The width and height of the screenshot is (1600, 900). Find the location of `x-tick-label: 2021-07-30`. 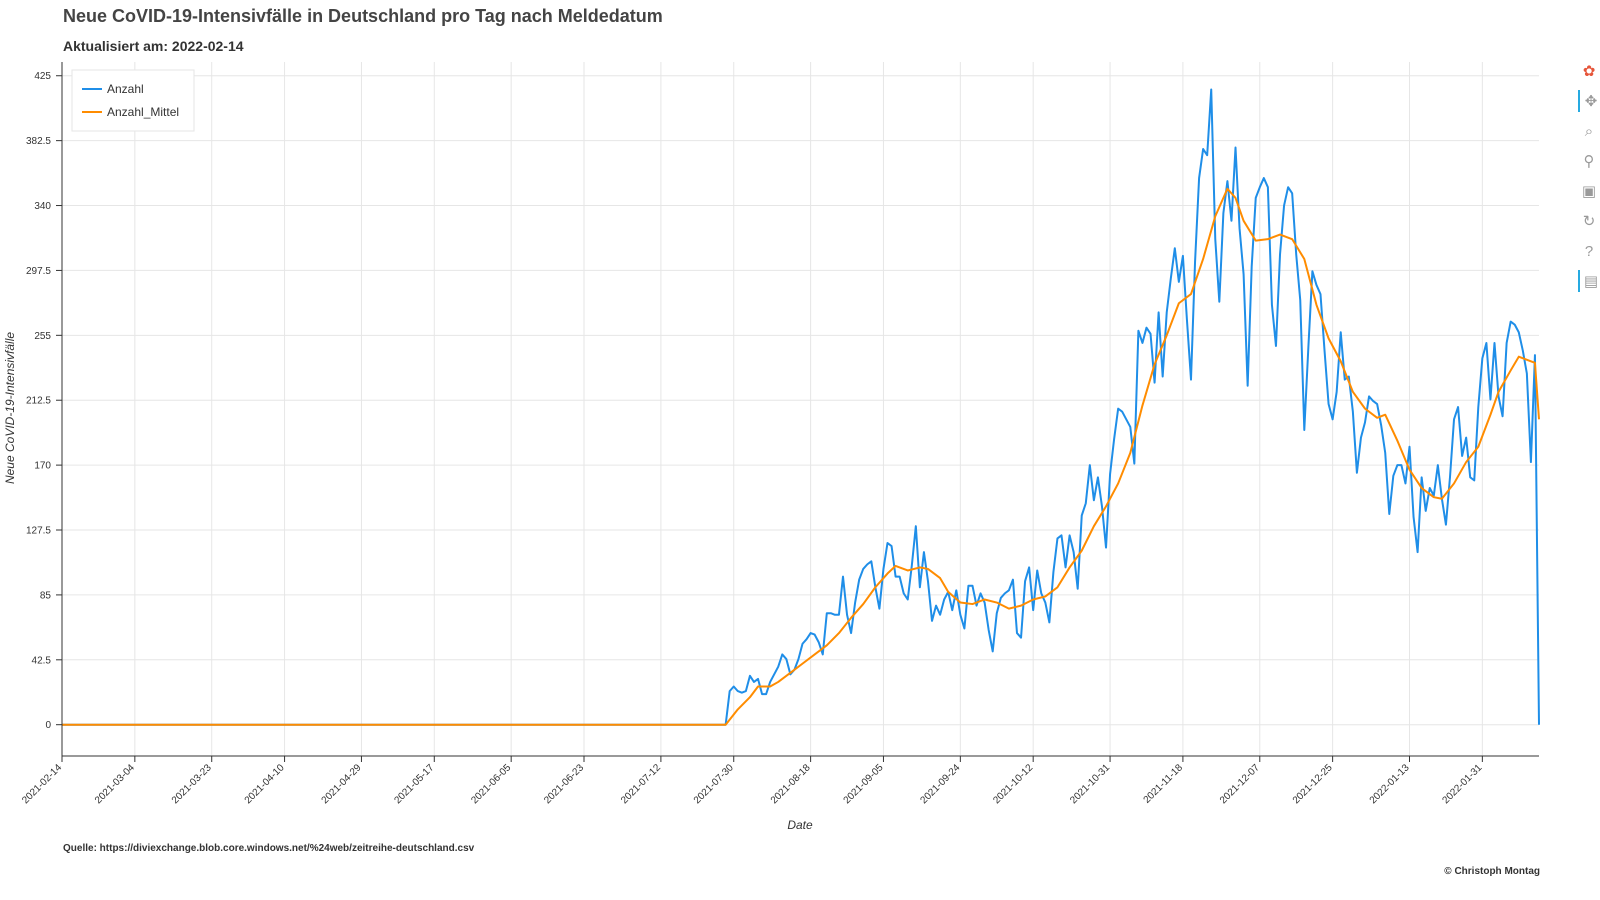

x-tick-label: 2021-07-30 is located at coordinates (714, 784).